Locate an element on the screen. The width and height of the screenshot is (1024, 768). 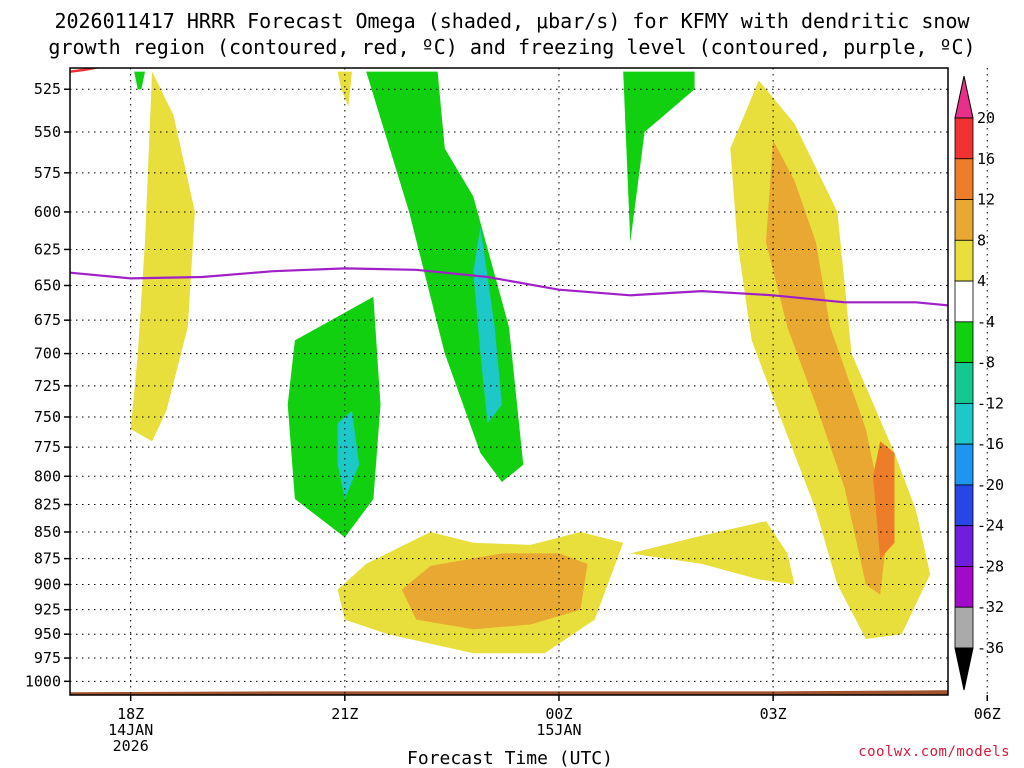
colorbar-label-10: -24 is located at coordinates (990, 526).